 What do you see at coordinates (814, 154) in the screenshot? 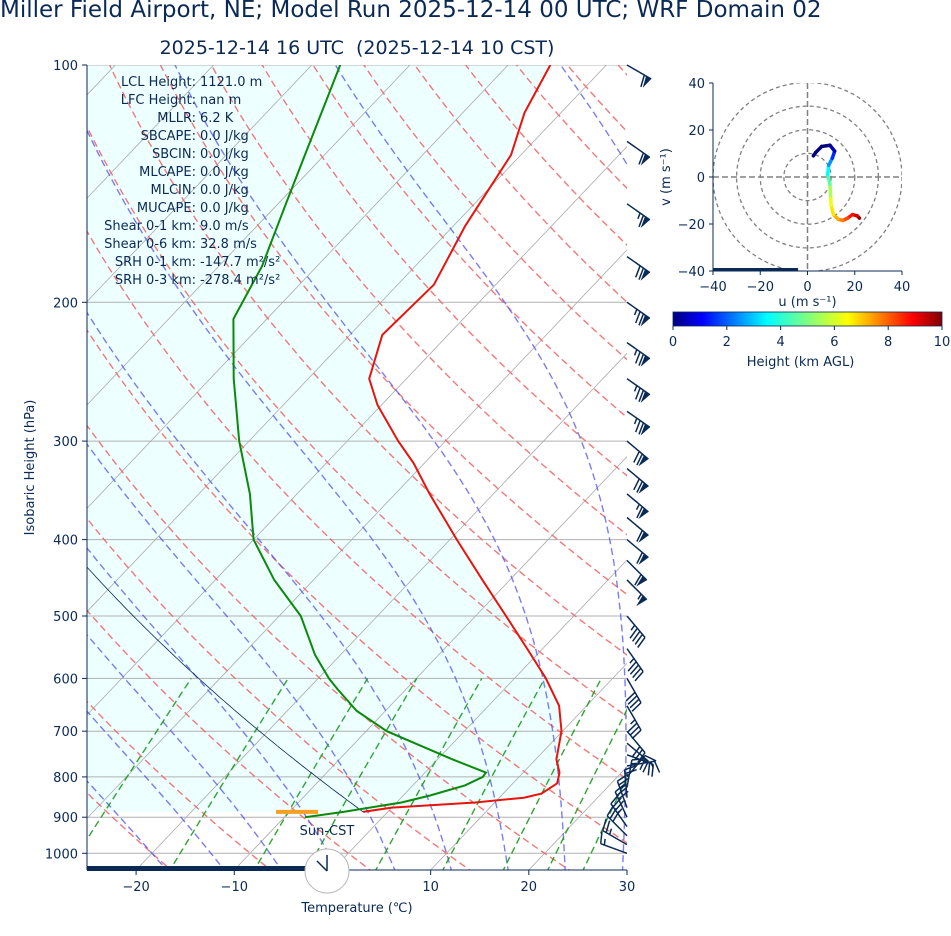
I see `hodograph-segment` at bounding box center [814, 154].